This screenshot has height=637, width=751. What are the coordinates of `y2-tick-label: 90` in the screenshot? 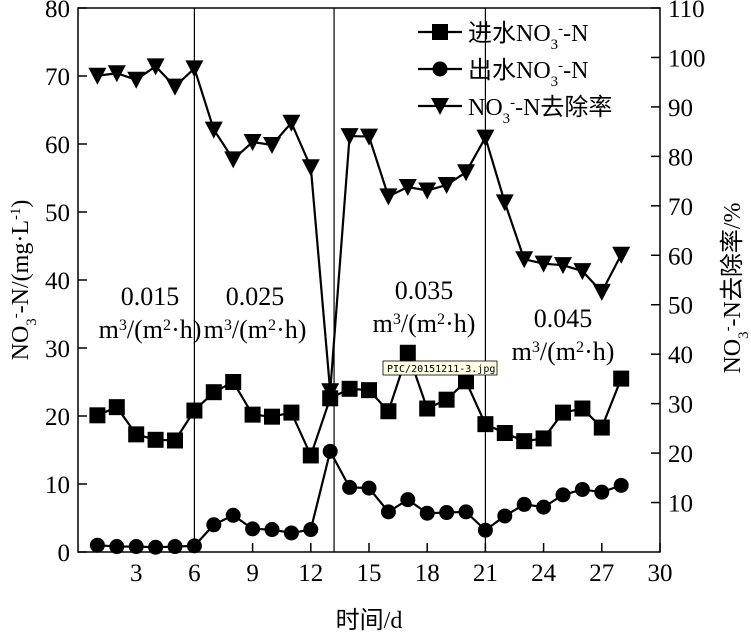 It's located at (680, 108).